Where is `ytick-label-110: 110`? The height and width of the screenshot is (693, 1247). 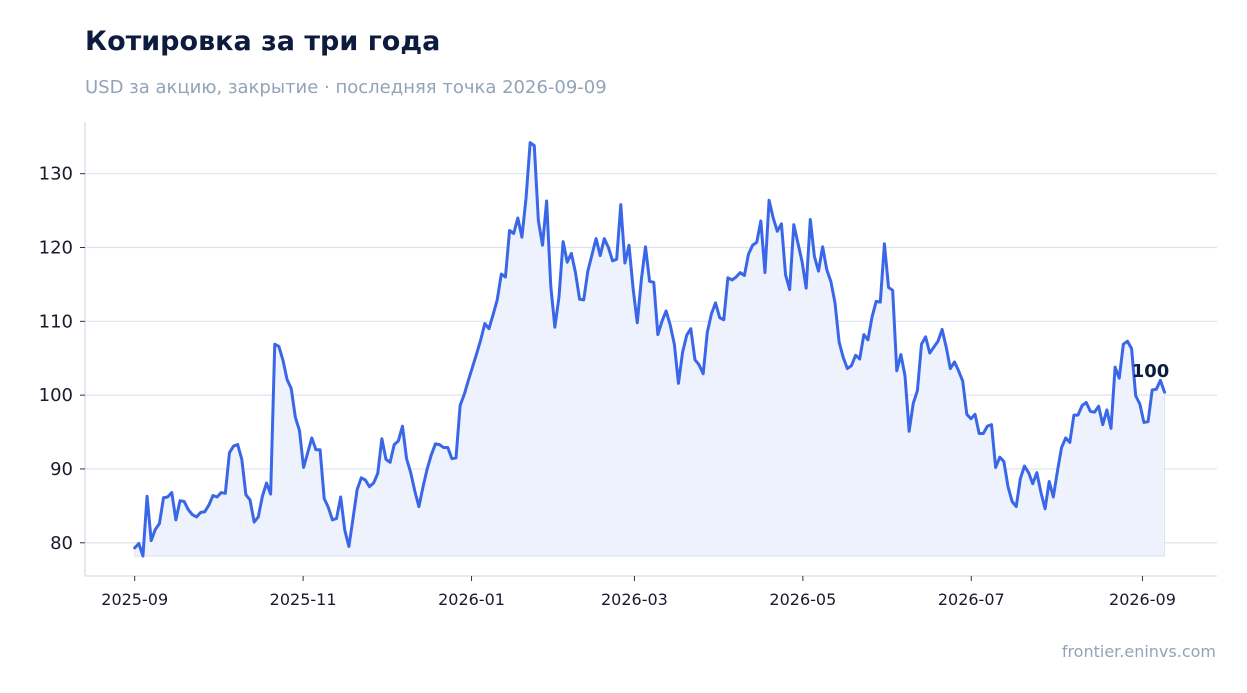 ytick-label-110: 110 is located at coordinates (56, 321).